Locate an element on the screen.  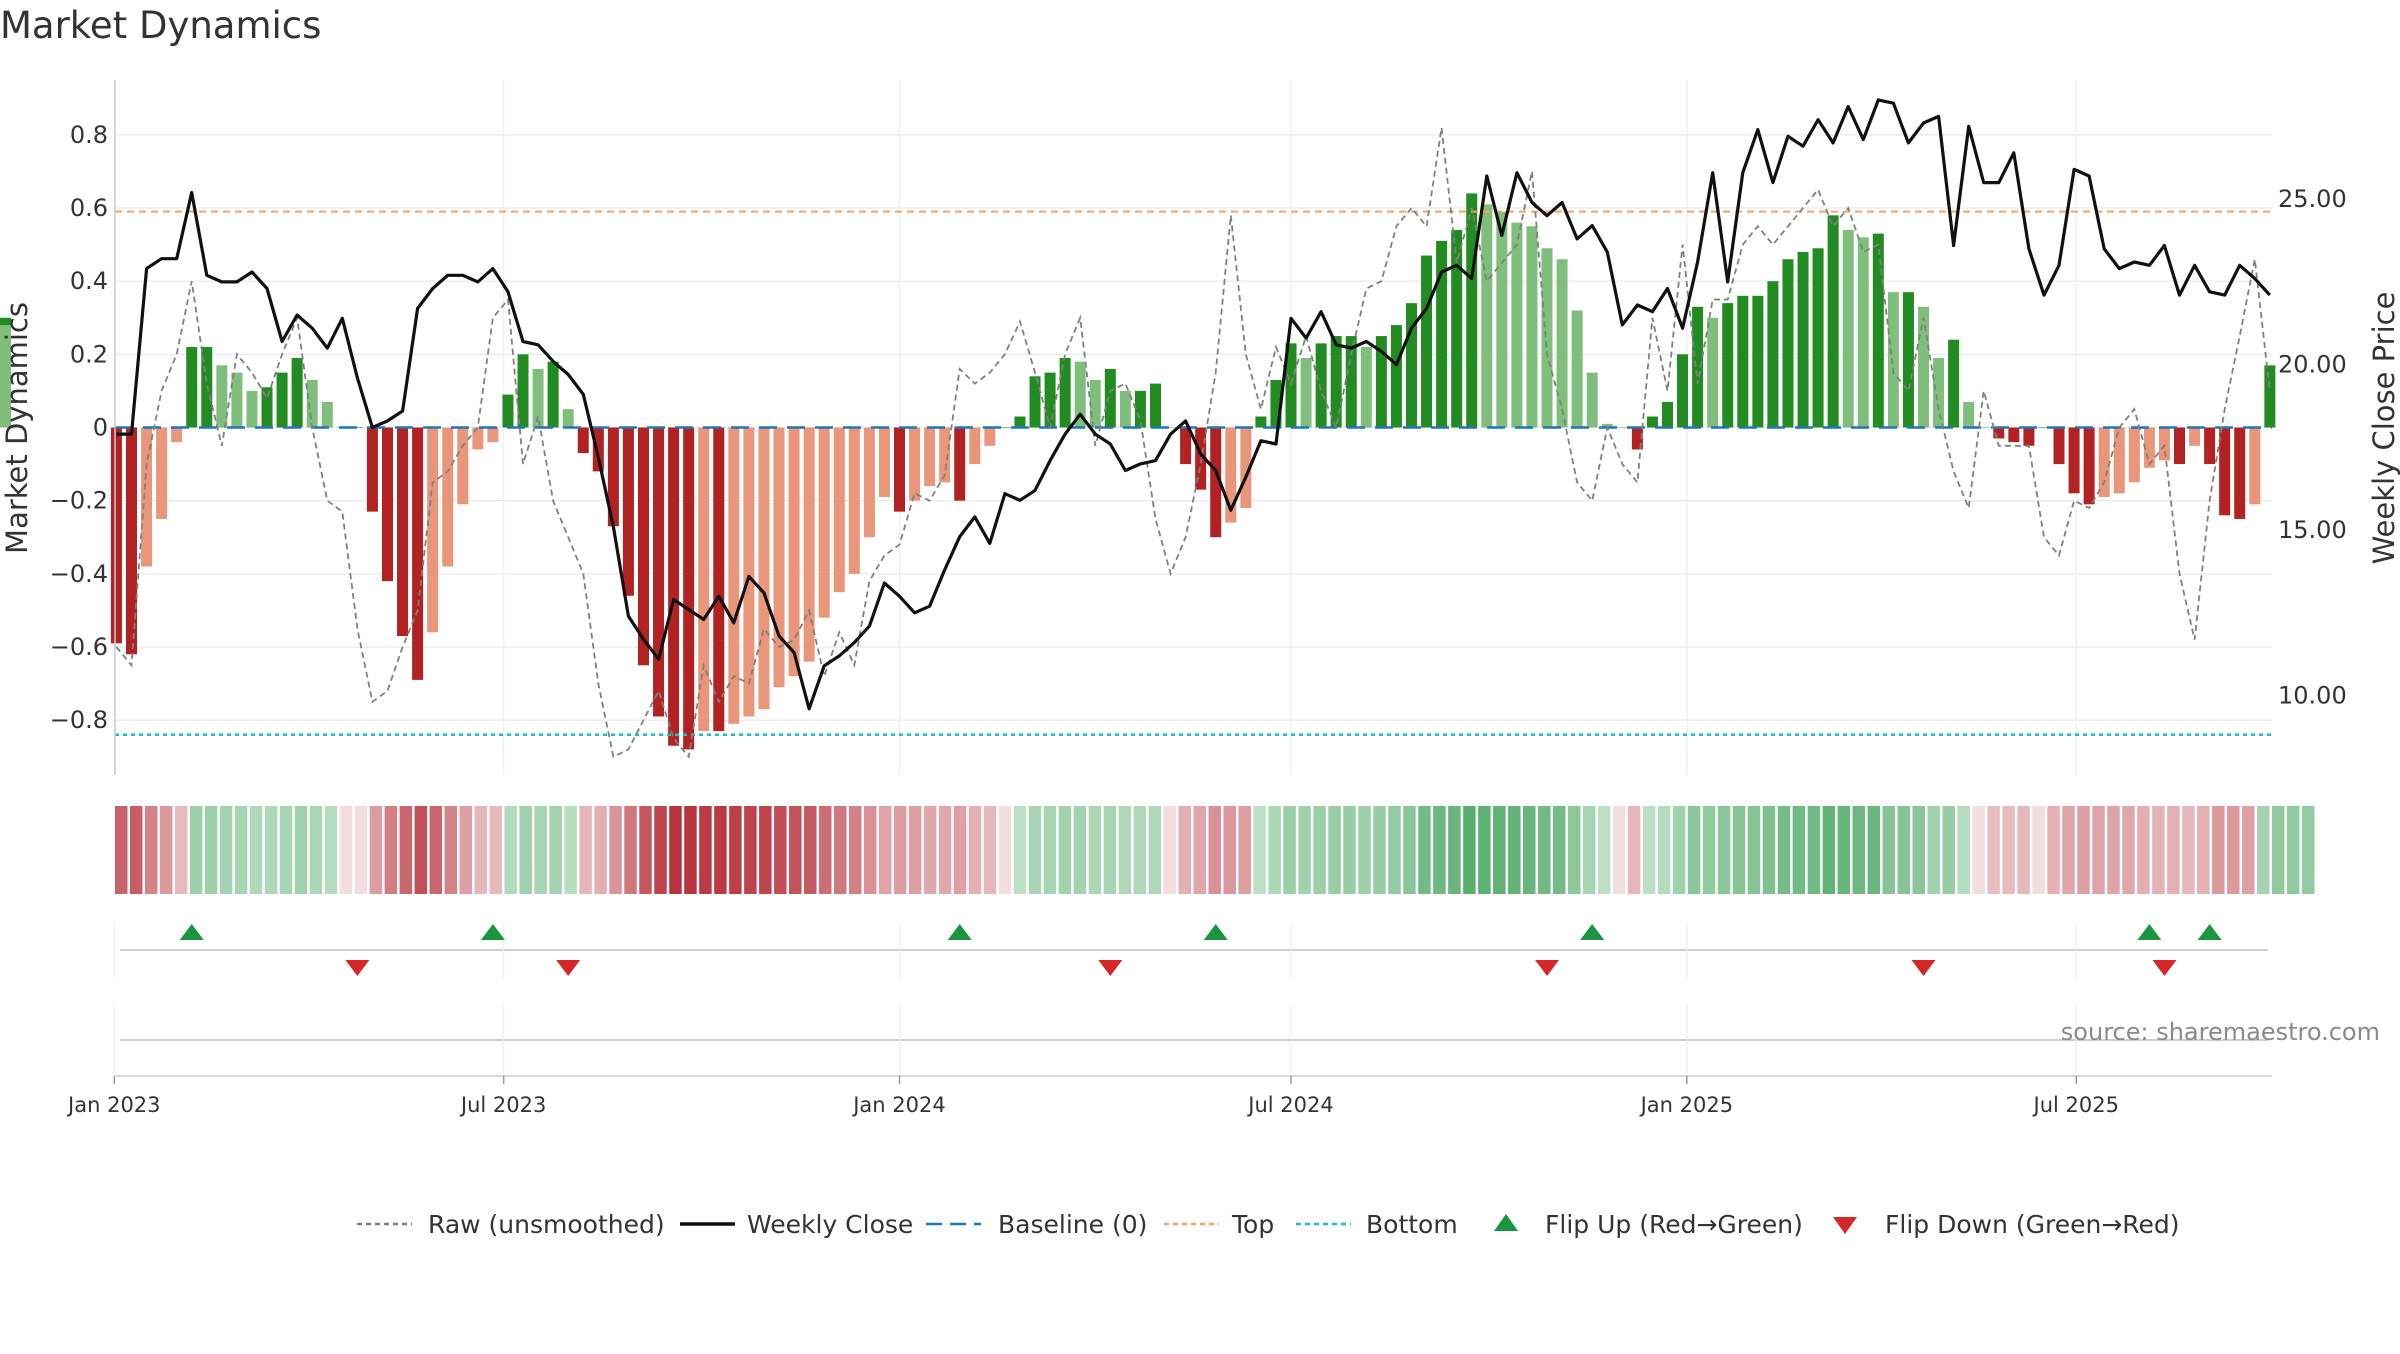
y-left-tick-label: 0.2 is located at coordinates (89, 354).